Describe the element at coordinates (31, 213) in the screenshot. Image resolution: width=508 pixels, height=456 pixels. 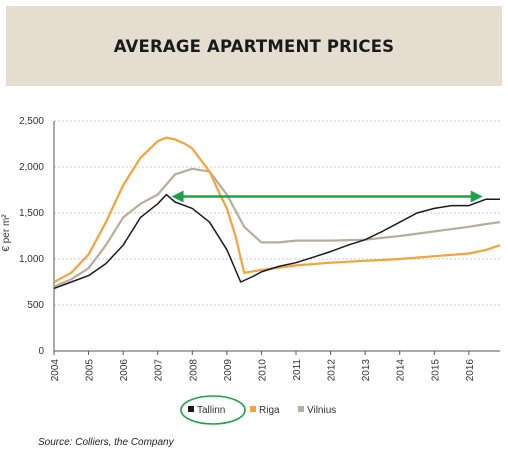
I see `y-tick-label: 1,500` at that location.